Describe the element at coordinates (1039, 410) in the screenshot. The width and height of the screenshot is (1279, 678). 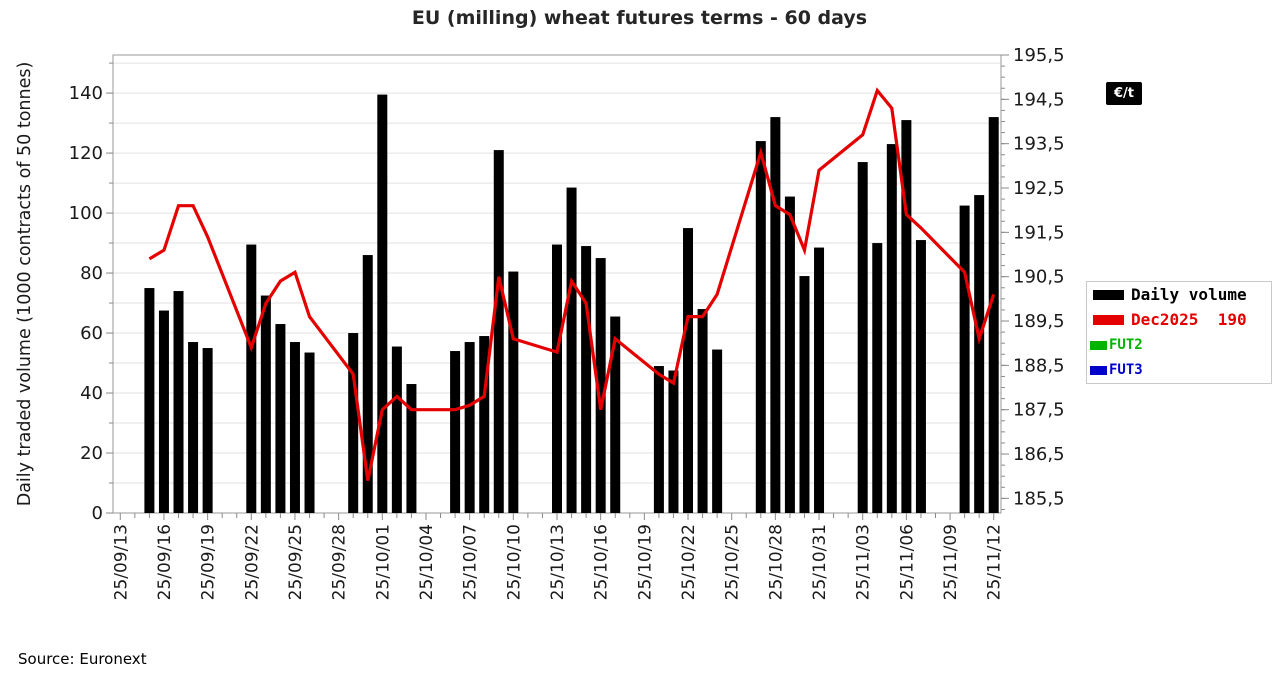
I see `right-axis-tick-label: 187,5` at that location.